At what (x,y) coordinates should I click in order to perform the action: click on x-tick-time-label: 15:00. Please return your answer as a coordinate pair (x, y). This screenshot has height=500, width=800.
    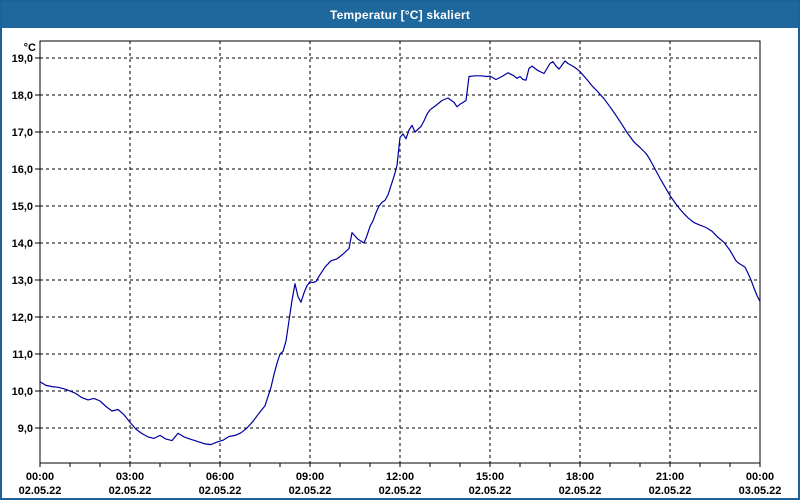
    Looking at the image, I should click on (490, 477).